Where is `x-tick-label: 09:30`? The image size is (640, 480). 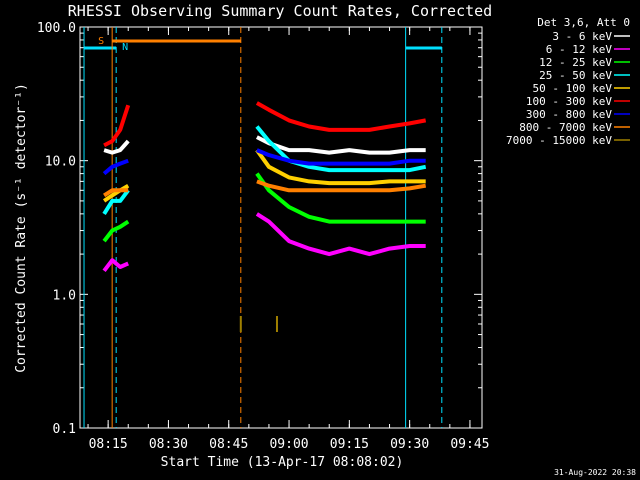
x-tick-label: 09:30 is located at coordinates (409, 444).